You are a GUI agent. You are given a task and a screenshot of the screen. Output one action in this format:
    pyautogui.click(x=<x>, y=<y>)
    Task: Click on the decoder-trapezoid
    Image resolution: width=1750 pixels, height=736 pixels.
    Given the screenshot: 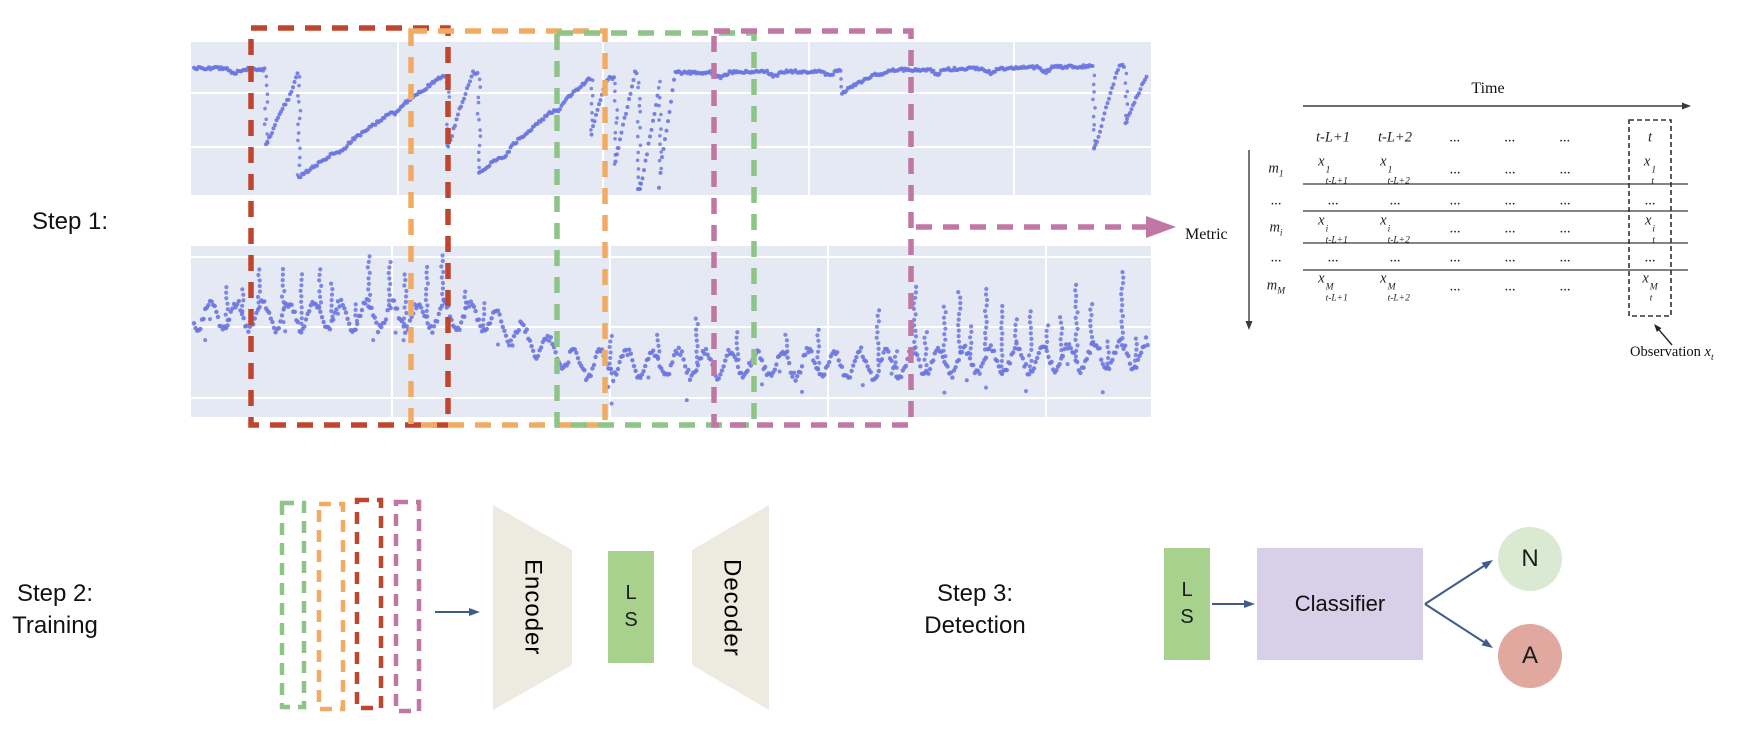 What is the action you would take?
    pyautogui.click(x=730, y=607)
    